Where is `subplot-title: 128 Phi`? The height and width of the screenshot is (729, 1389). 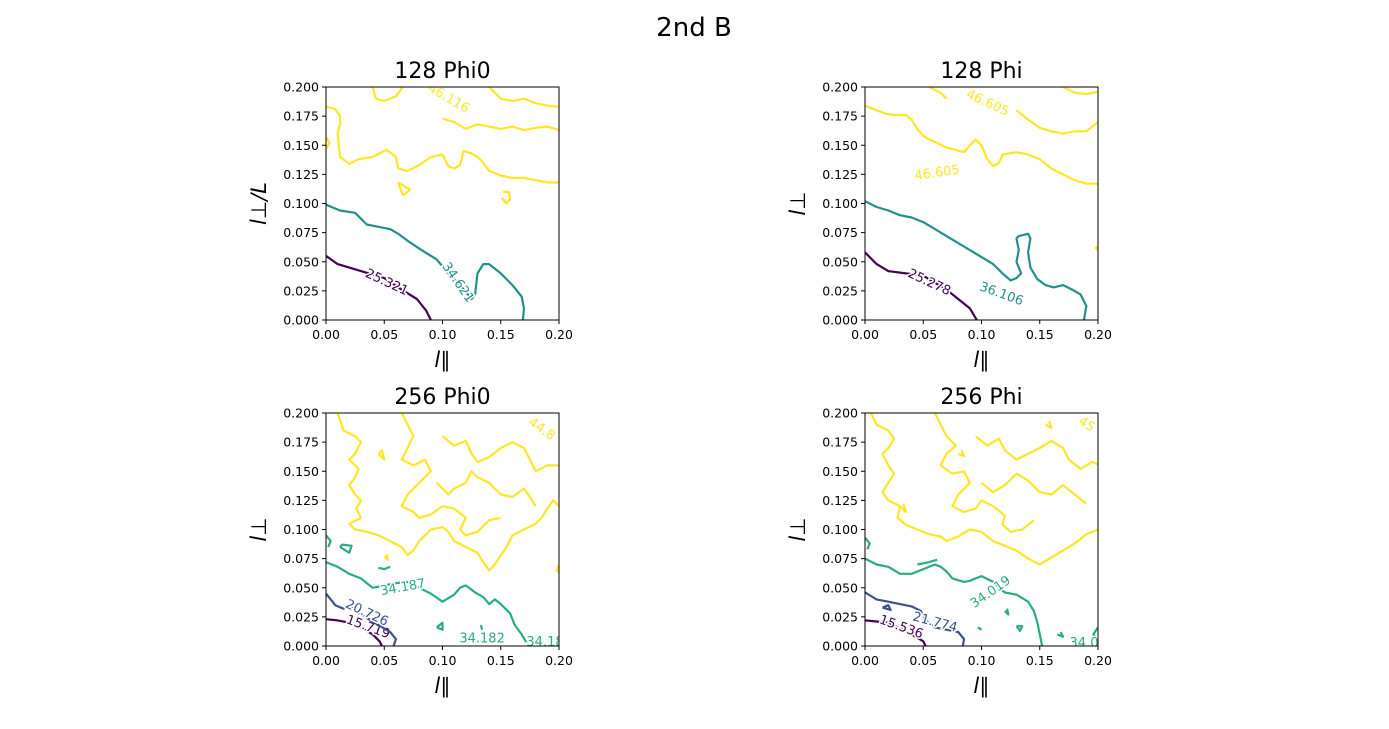 subplot-title: 128 Phi is located at coordinates (981, 71).